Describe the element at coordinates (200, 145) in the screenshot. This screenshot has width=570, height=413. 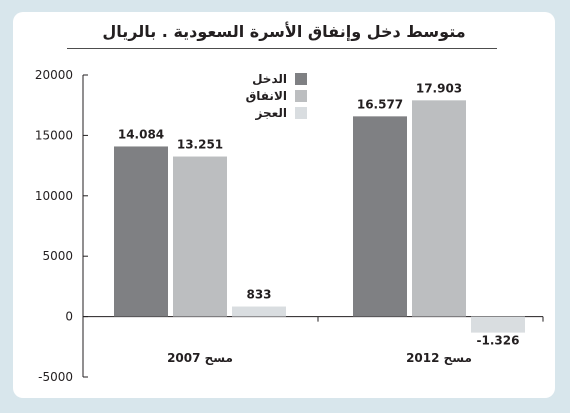
I see `bar-value-label: 13.251` at that location.